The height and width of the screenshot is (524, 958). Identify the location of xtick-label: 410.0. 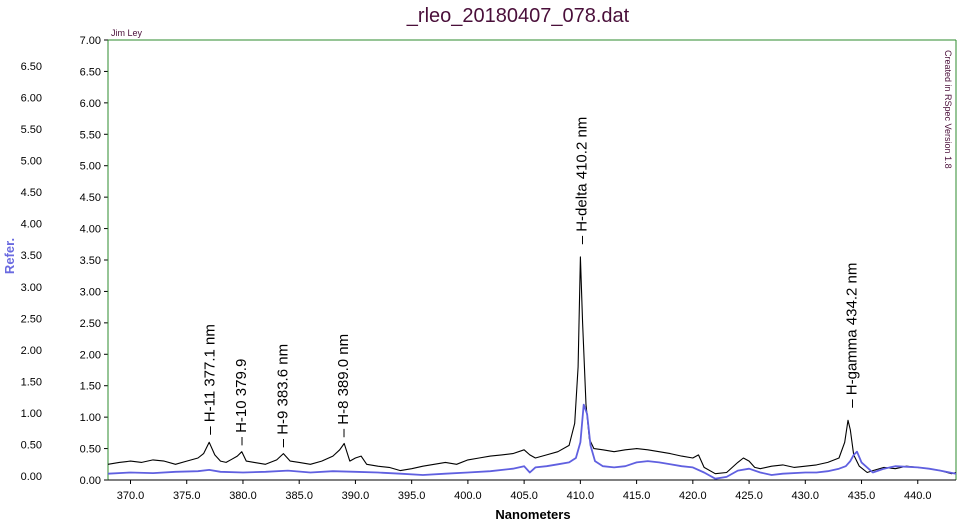
(581, 496).